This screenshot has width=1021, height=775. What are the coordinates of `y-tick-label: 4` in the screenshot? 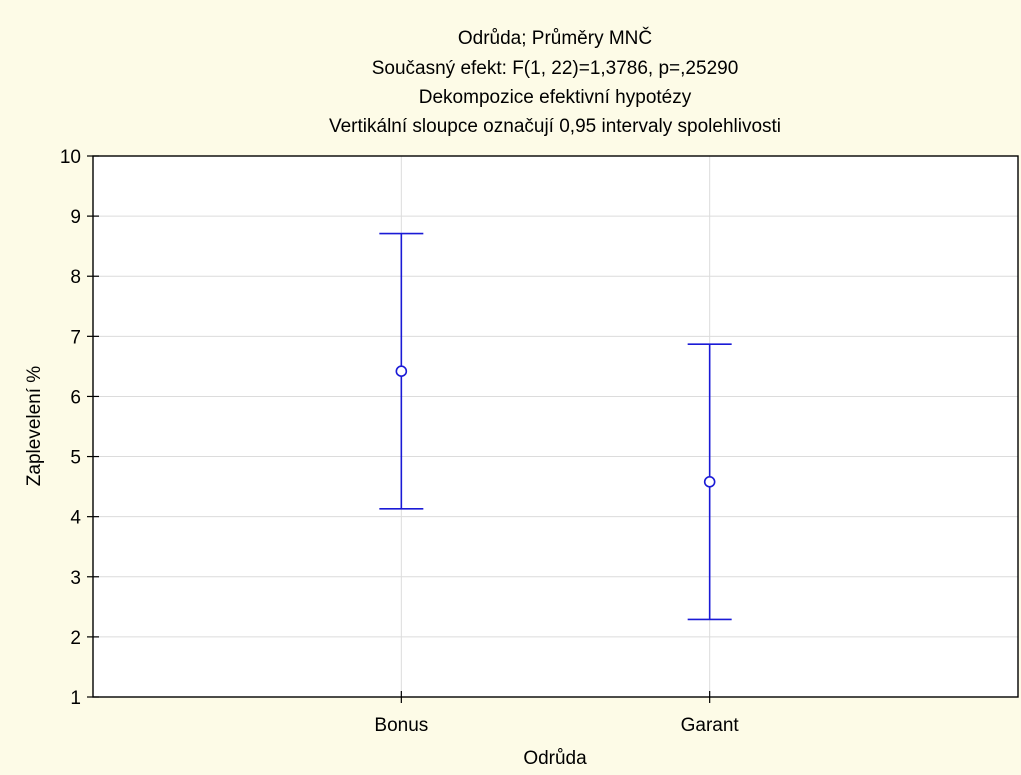 It's located at (75, 518).